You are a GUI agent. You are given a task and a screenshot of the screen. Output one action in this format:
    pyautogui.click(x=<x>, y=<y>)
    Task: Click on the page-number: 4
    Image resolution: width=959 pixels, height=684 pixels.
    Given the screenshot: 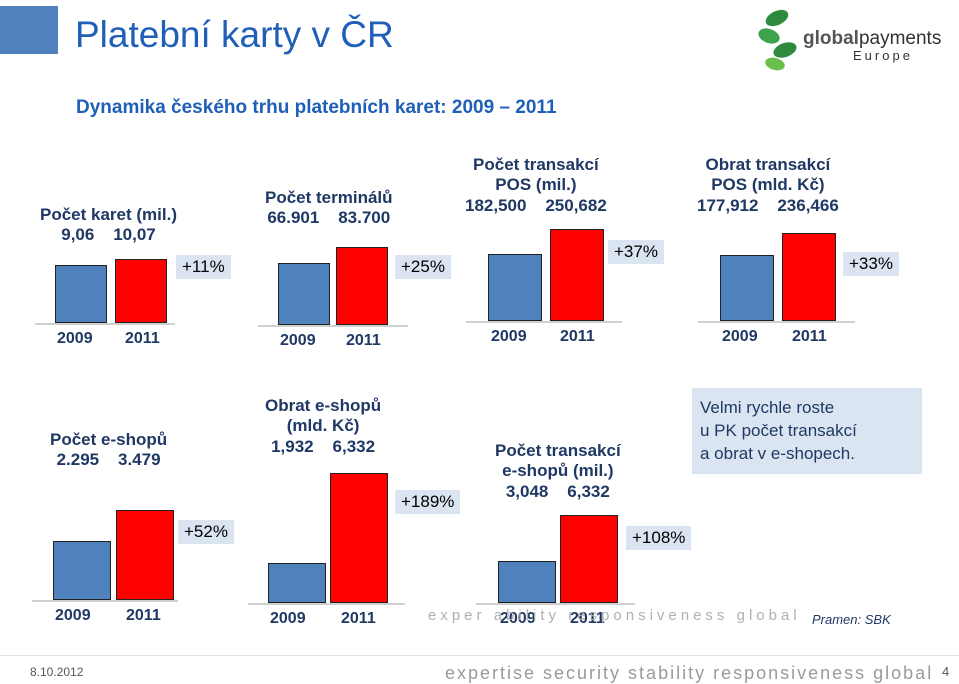 What is the action you would take?
    pyautogui.click(x=946, y=671)
    